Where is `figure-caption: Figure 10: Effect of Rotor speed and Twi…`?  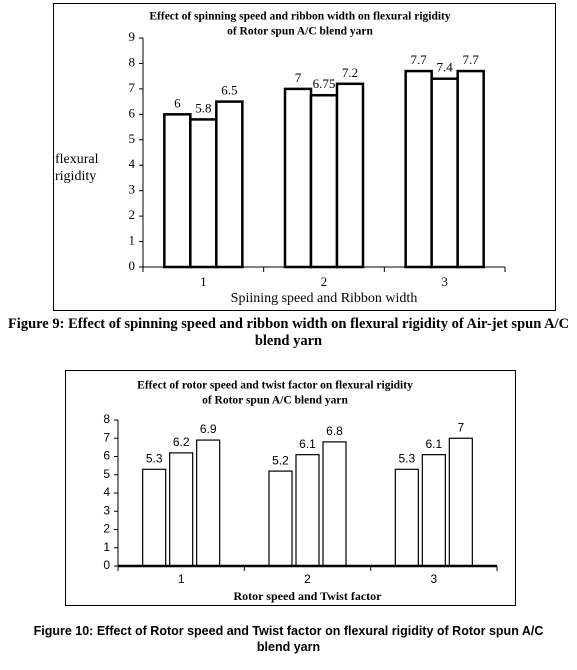
figure-caption: Figure 10: Effect of Rotor speed and Twi… is located at coordinates (288, 639).